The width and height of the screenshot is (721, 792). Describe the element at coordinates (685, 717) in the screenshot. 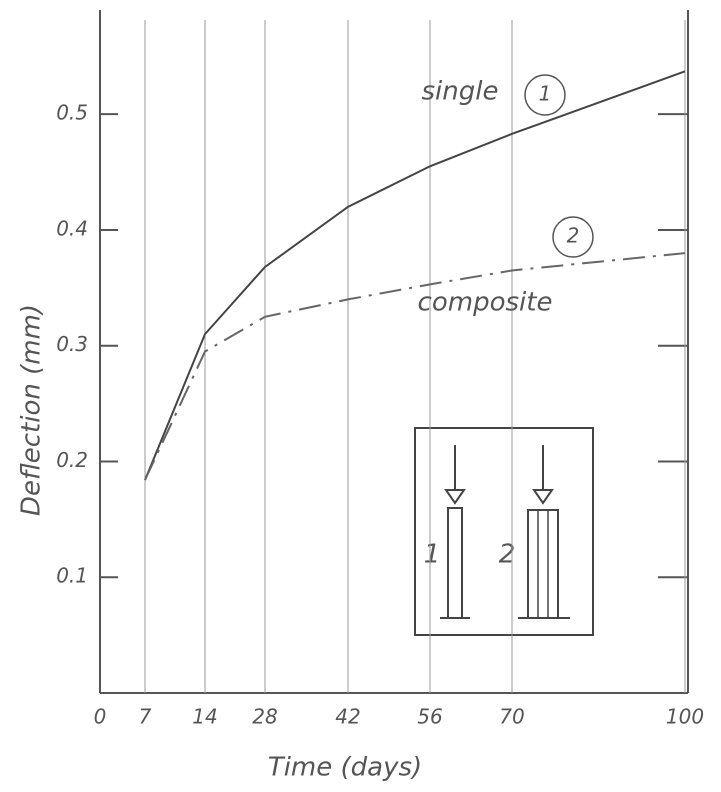

I see `x-tick-label: 100` at that location.